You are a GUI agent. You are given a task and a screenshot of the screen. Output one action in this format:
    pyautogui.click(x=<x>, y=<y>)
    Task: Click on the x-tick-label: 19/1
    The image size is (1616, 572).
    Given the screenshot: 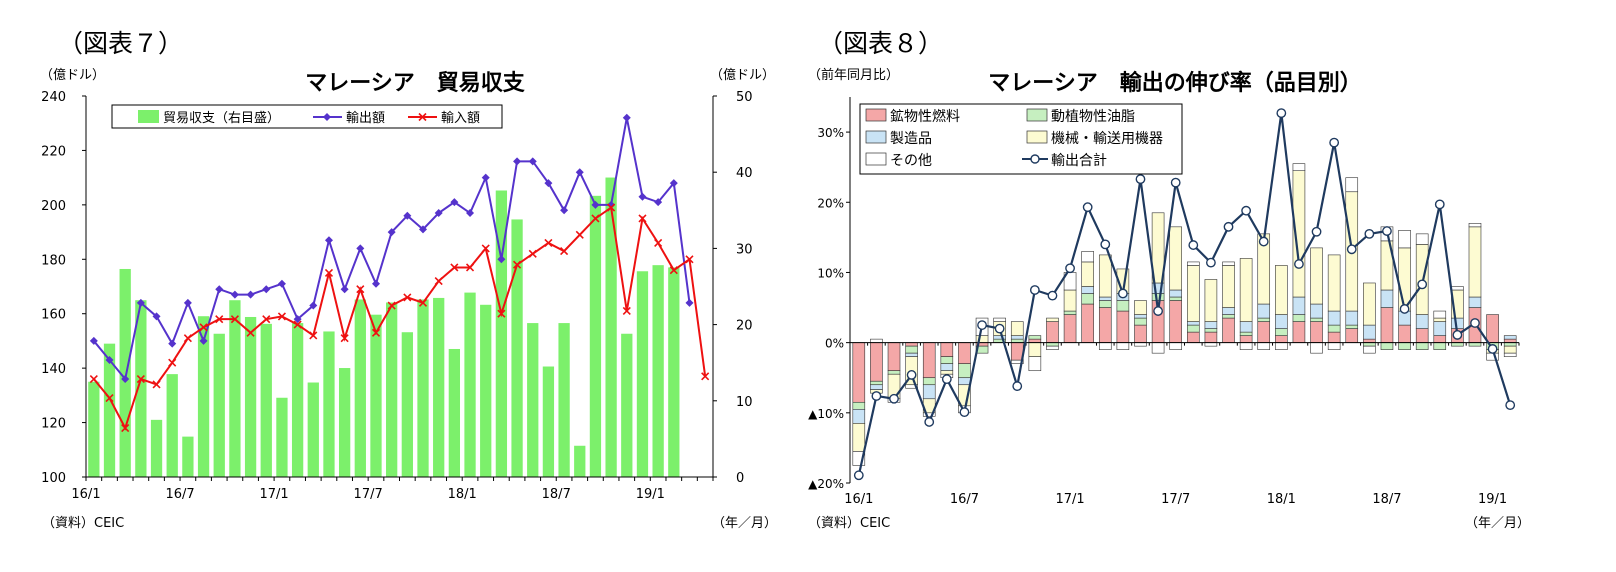 What is the action you would take?
    pyautogui.click(x=1492, y=499)
    